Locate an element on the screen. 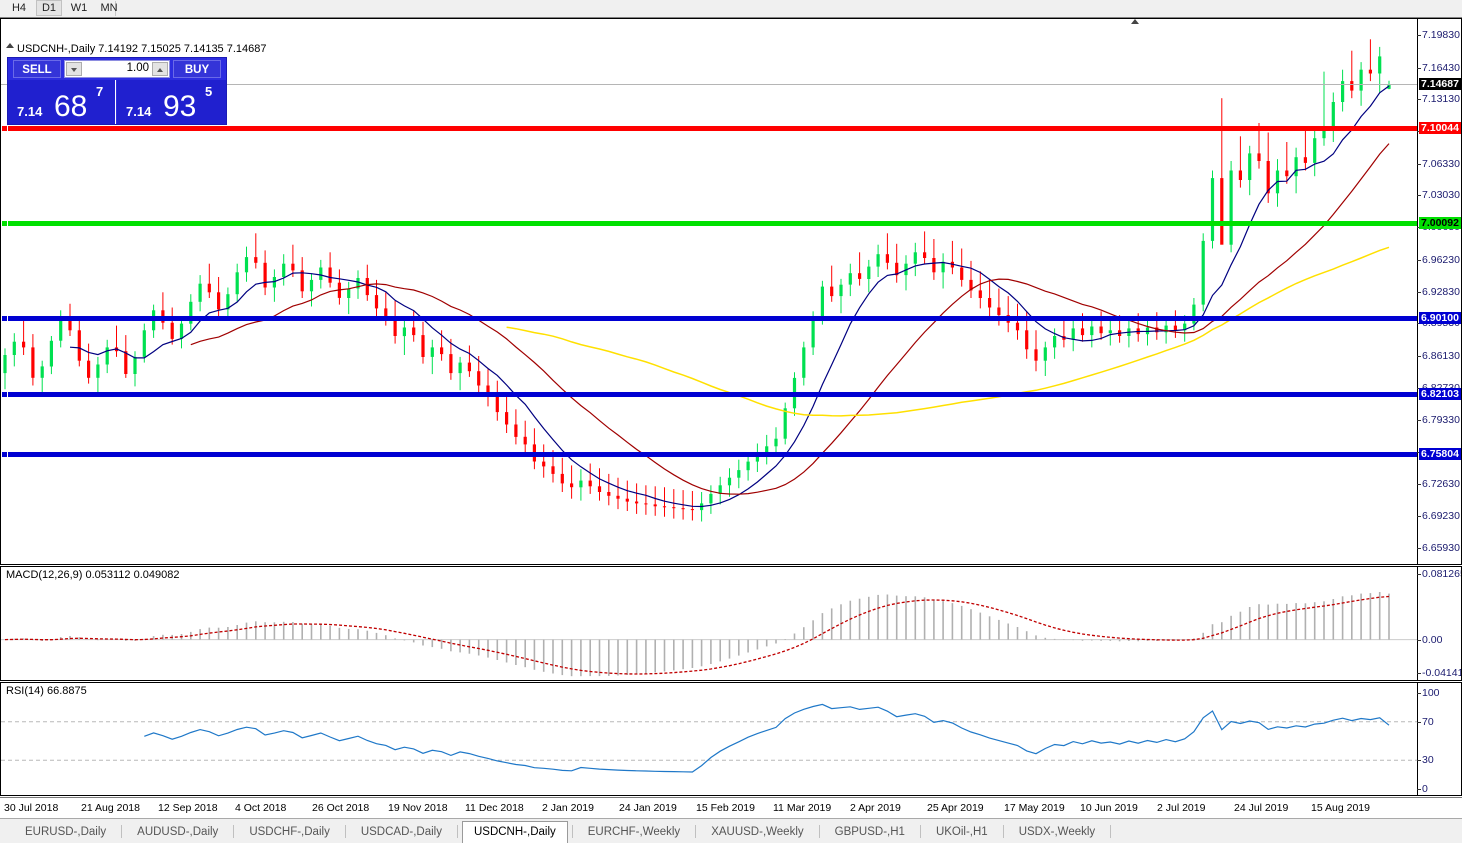 Image resolution: width=1462 pixels, height=843 pixels. chart-tab-usdx: USDX-,Weekly is located at coordinates (1057, 832).